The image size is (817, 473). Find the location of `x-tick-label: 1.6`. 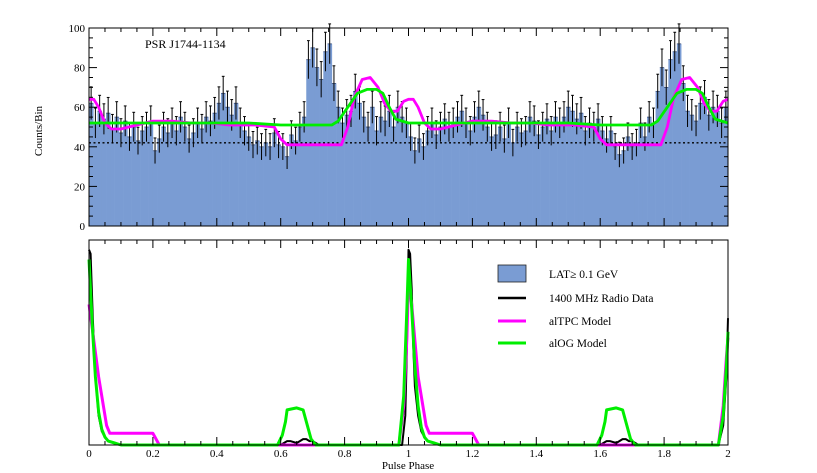

x-tick-label: 1.6 is located at coordinates (600, 454).